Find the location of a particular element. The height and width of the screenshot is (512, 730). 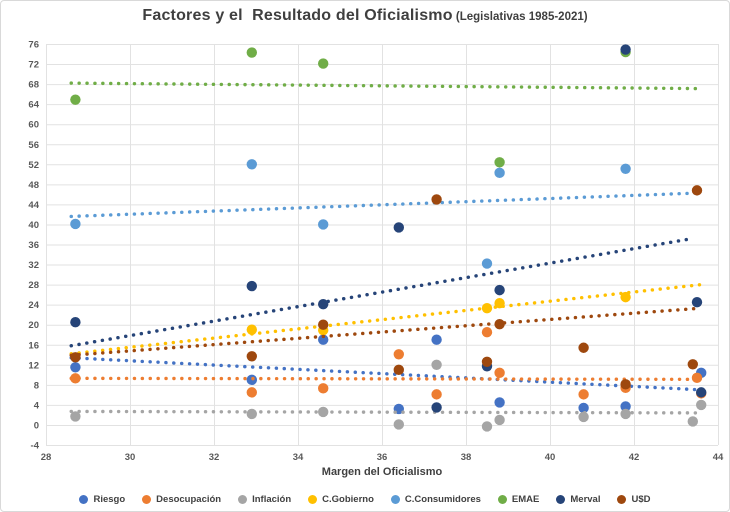

legend-label: EMAE is located at coordinates (525, 499).